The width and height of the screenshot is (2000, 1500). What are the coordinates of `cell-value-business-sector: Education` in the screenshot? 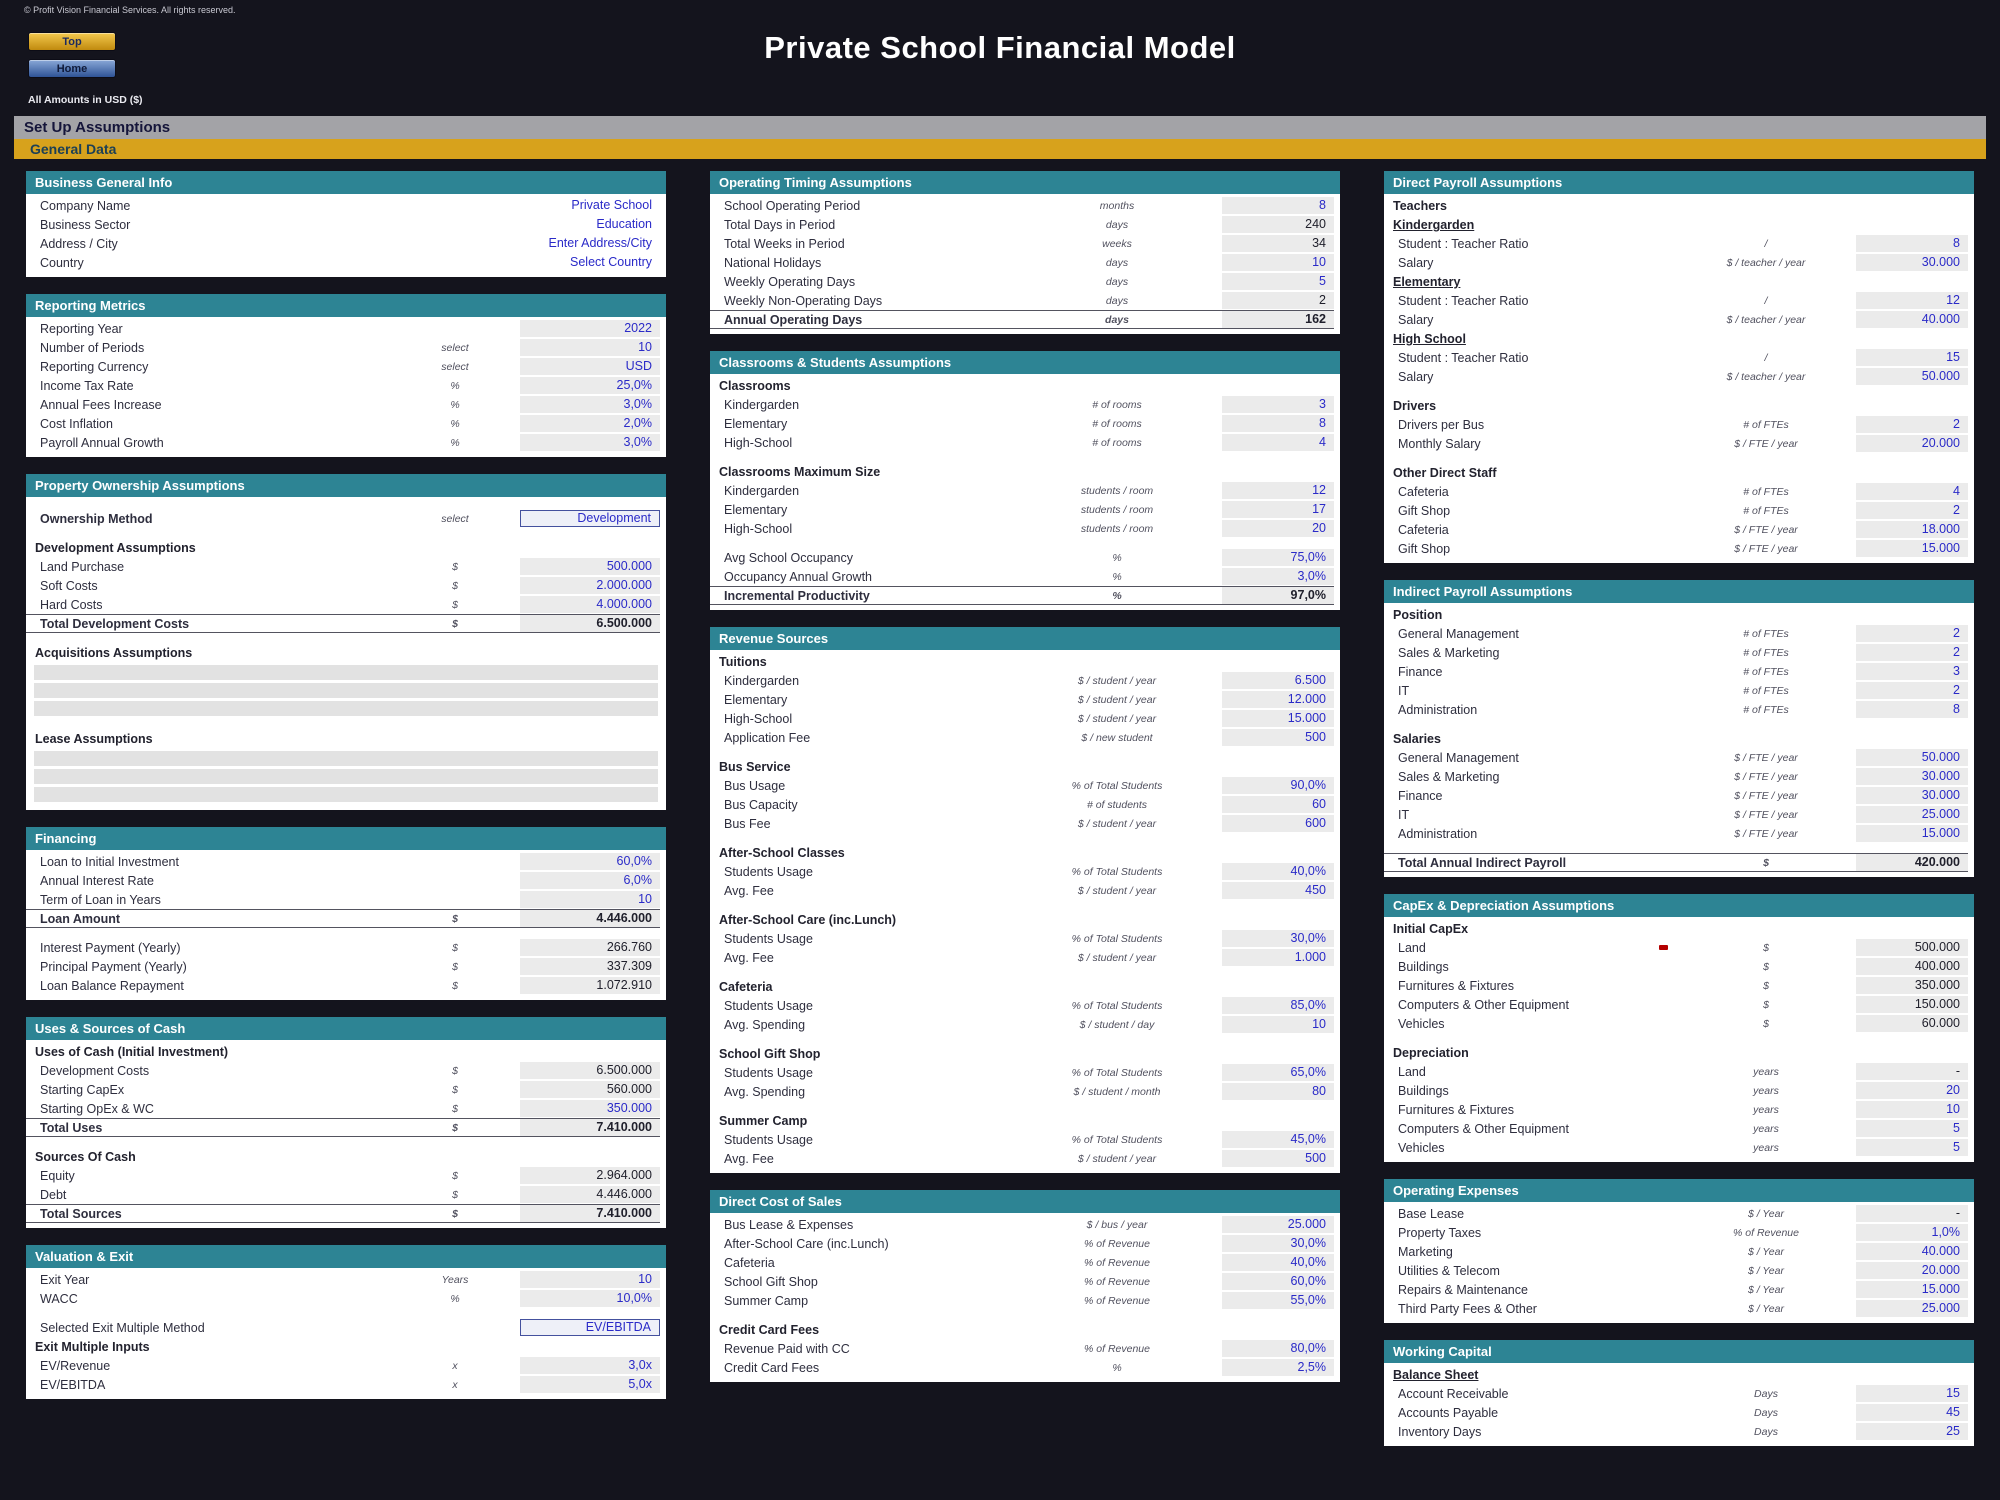 It's located at (624, 224).